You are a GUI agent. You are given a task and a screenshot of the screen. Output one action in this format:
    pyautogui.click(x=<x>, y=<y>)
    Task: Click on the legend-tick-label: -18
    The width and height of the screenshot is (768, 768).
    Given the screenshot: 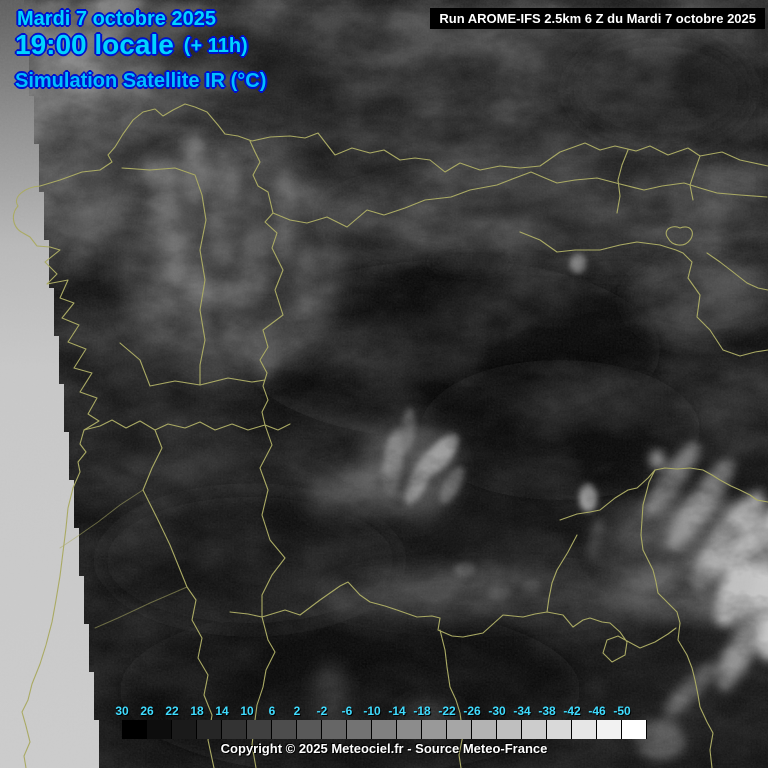 What is the action you would take?
    pyautogui.click(x=422, y=711)
    